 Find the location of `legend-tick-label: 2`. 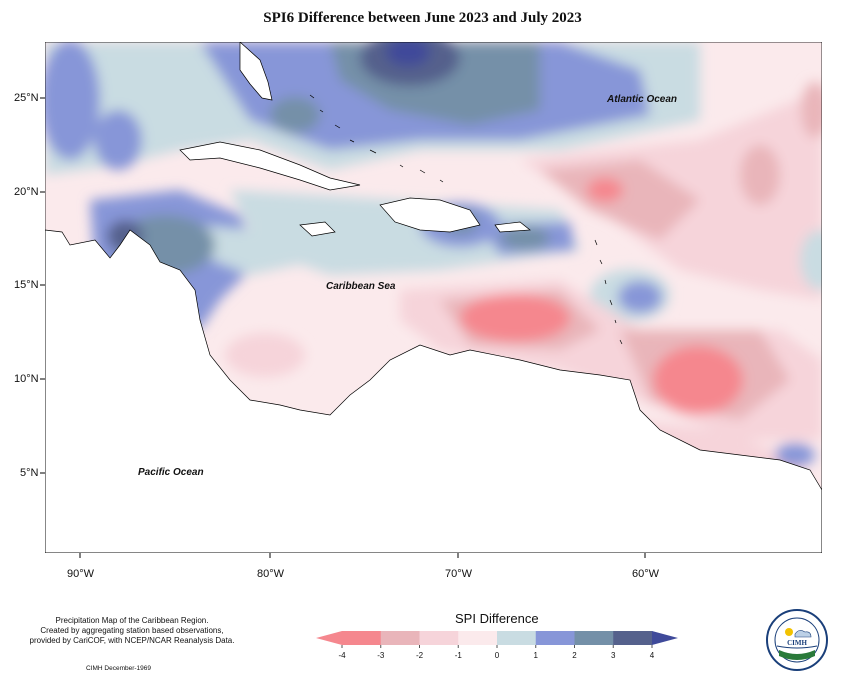

legend-tick-label: 2 is located at coordinates (574, 655).